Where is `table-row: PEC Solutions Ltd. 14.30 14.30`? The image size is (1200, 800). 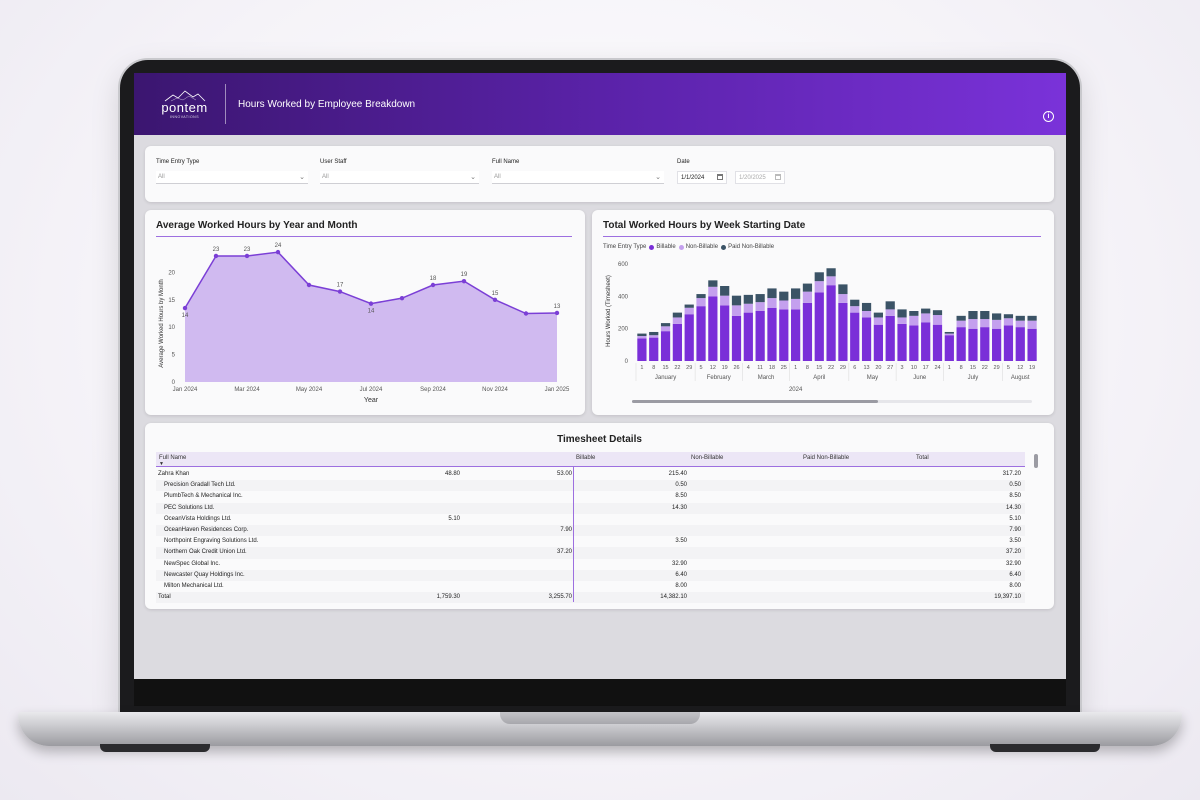
table-row: PEC Solutions Ltd. 14.30 14.30 is located at coordinates (590, 508).